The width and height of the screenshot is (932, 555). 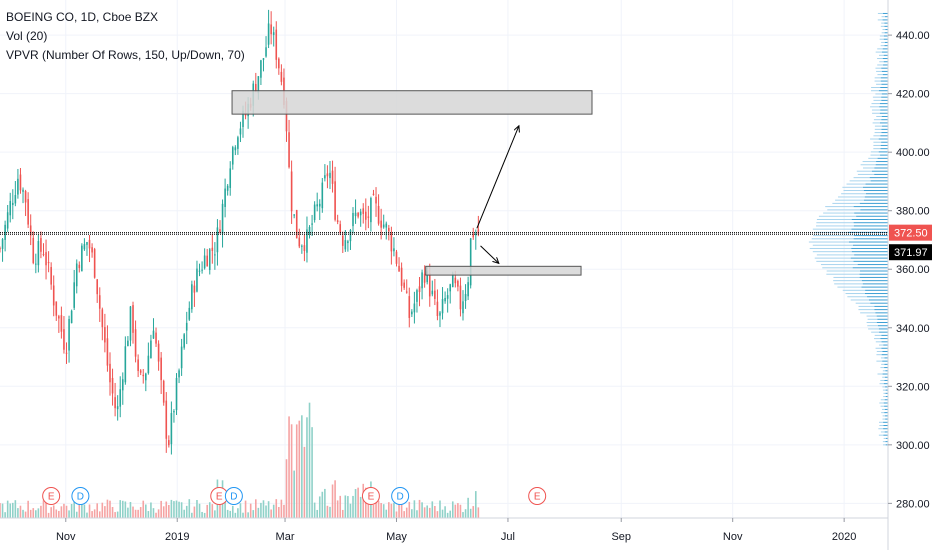 What do you see at coordinates (497, 195) in the screenshot?
I see `trend-arrows` at bounding box center [497, 195].